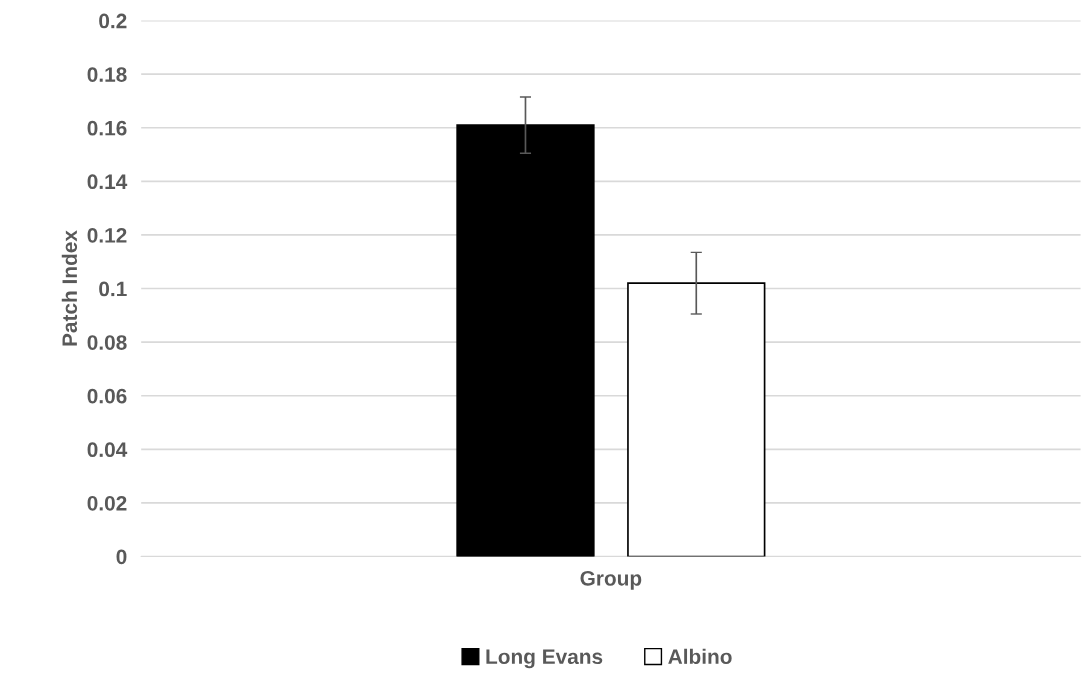 The height and width of the screenshot is (687, 1086). What do you see at coordinates (69, 288) in the screenshot?
I see `y-axis-title: Patch Index` at bounding box center [69, 288].